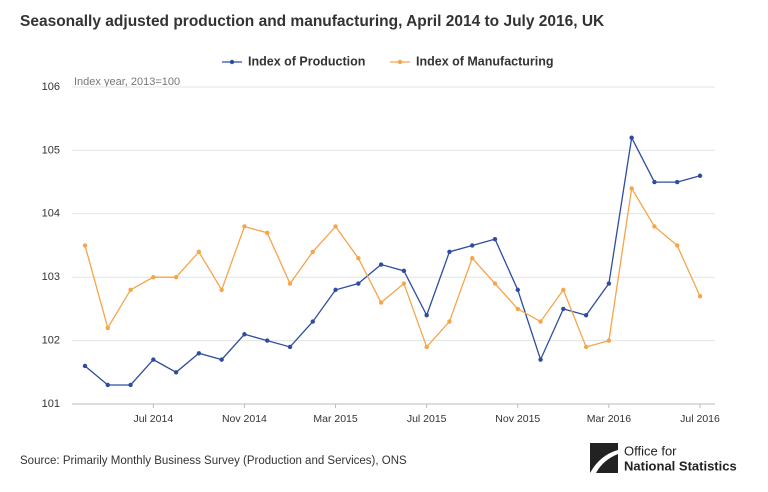 The image size is (768, 492). I want to click on logo-swoosh, so click(604, 461).